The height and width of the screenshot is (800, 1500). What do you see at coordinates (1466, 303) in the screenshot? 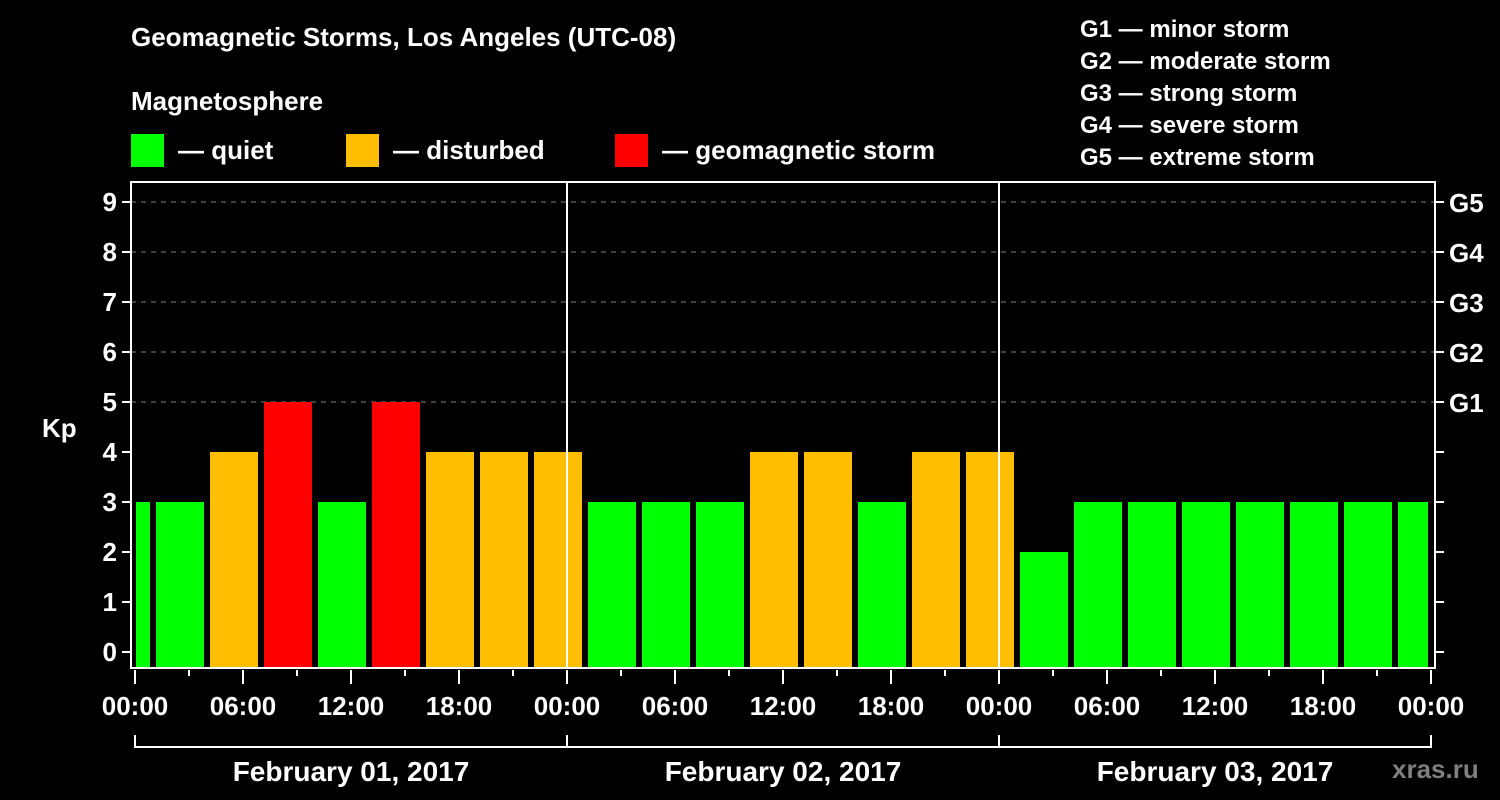
I see `g-level-label: G3` at bounding box center [1466, 303].